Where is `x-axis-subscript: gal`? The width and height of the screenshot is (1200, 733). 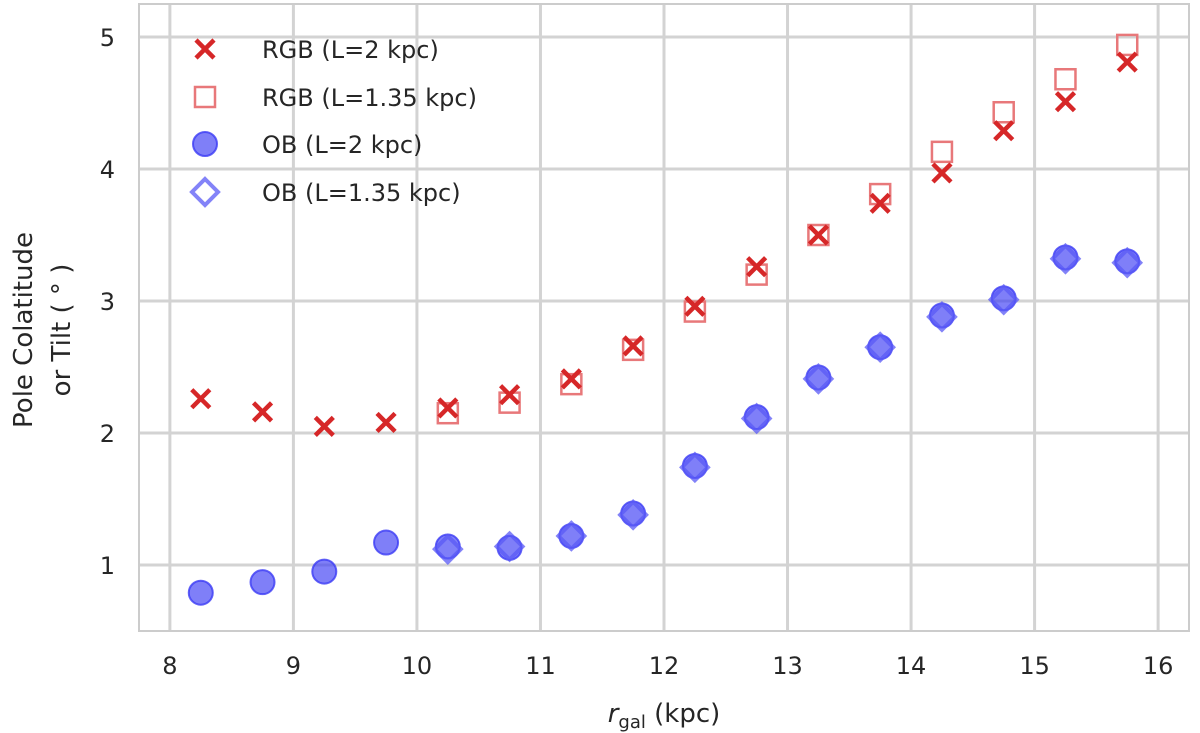 x-axis-subscript: gal is located at coordinates (631, 722).